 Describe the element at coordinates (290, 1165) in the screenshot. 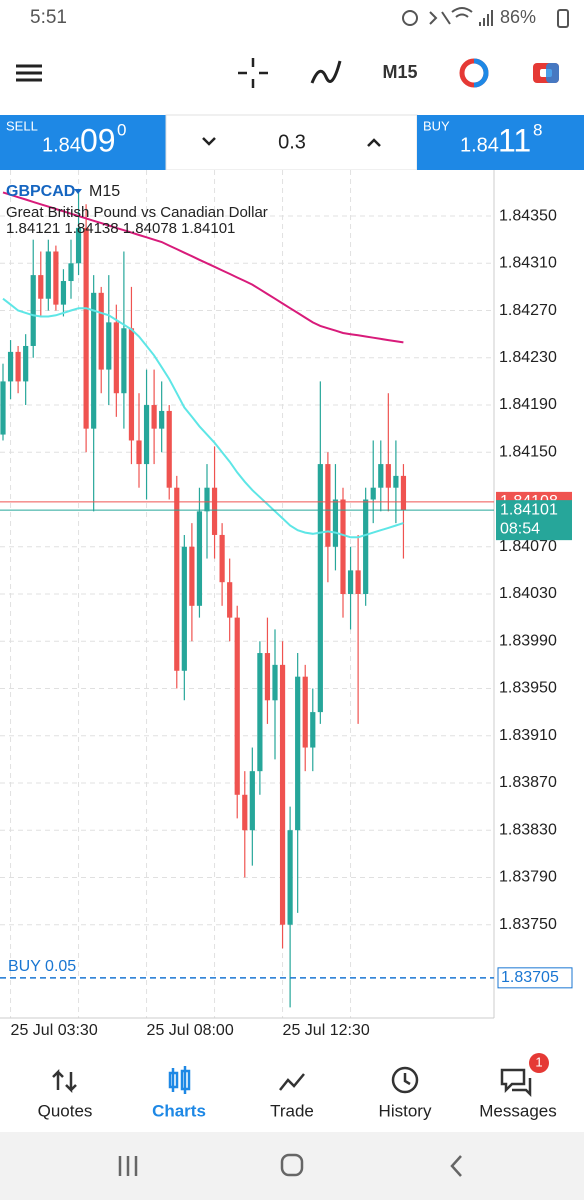

I see `system-buttons` at that location.